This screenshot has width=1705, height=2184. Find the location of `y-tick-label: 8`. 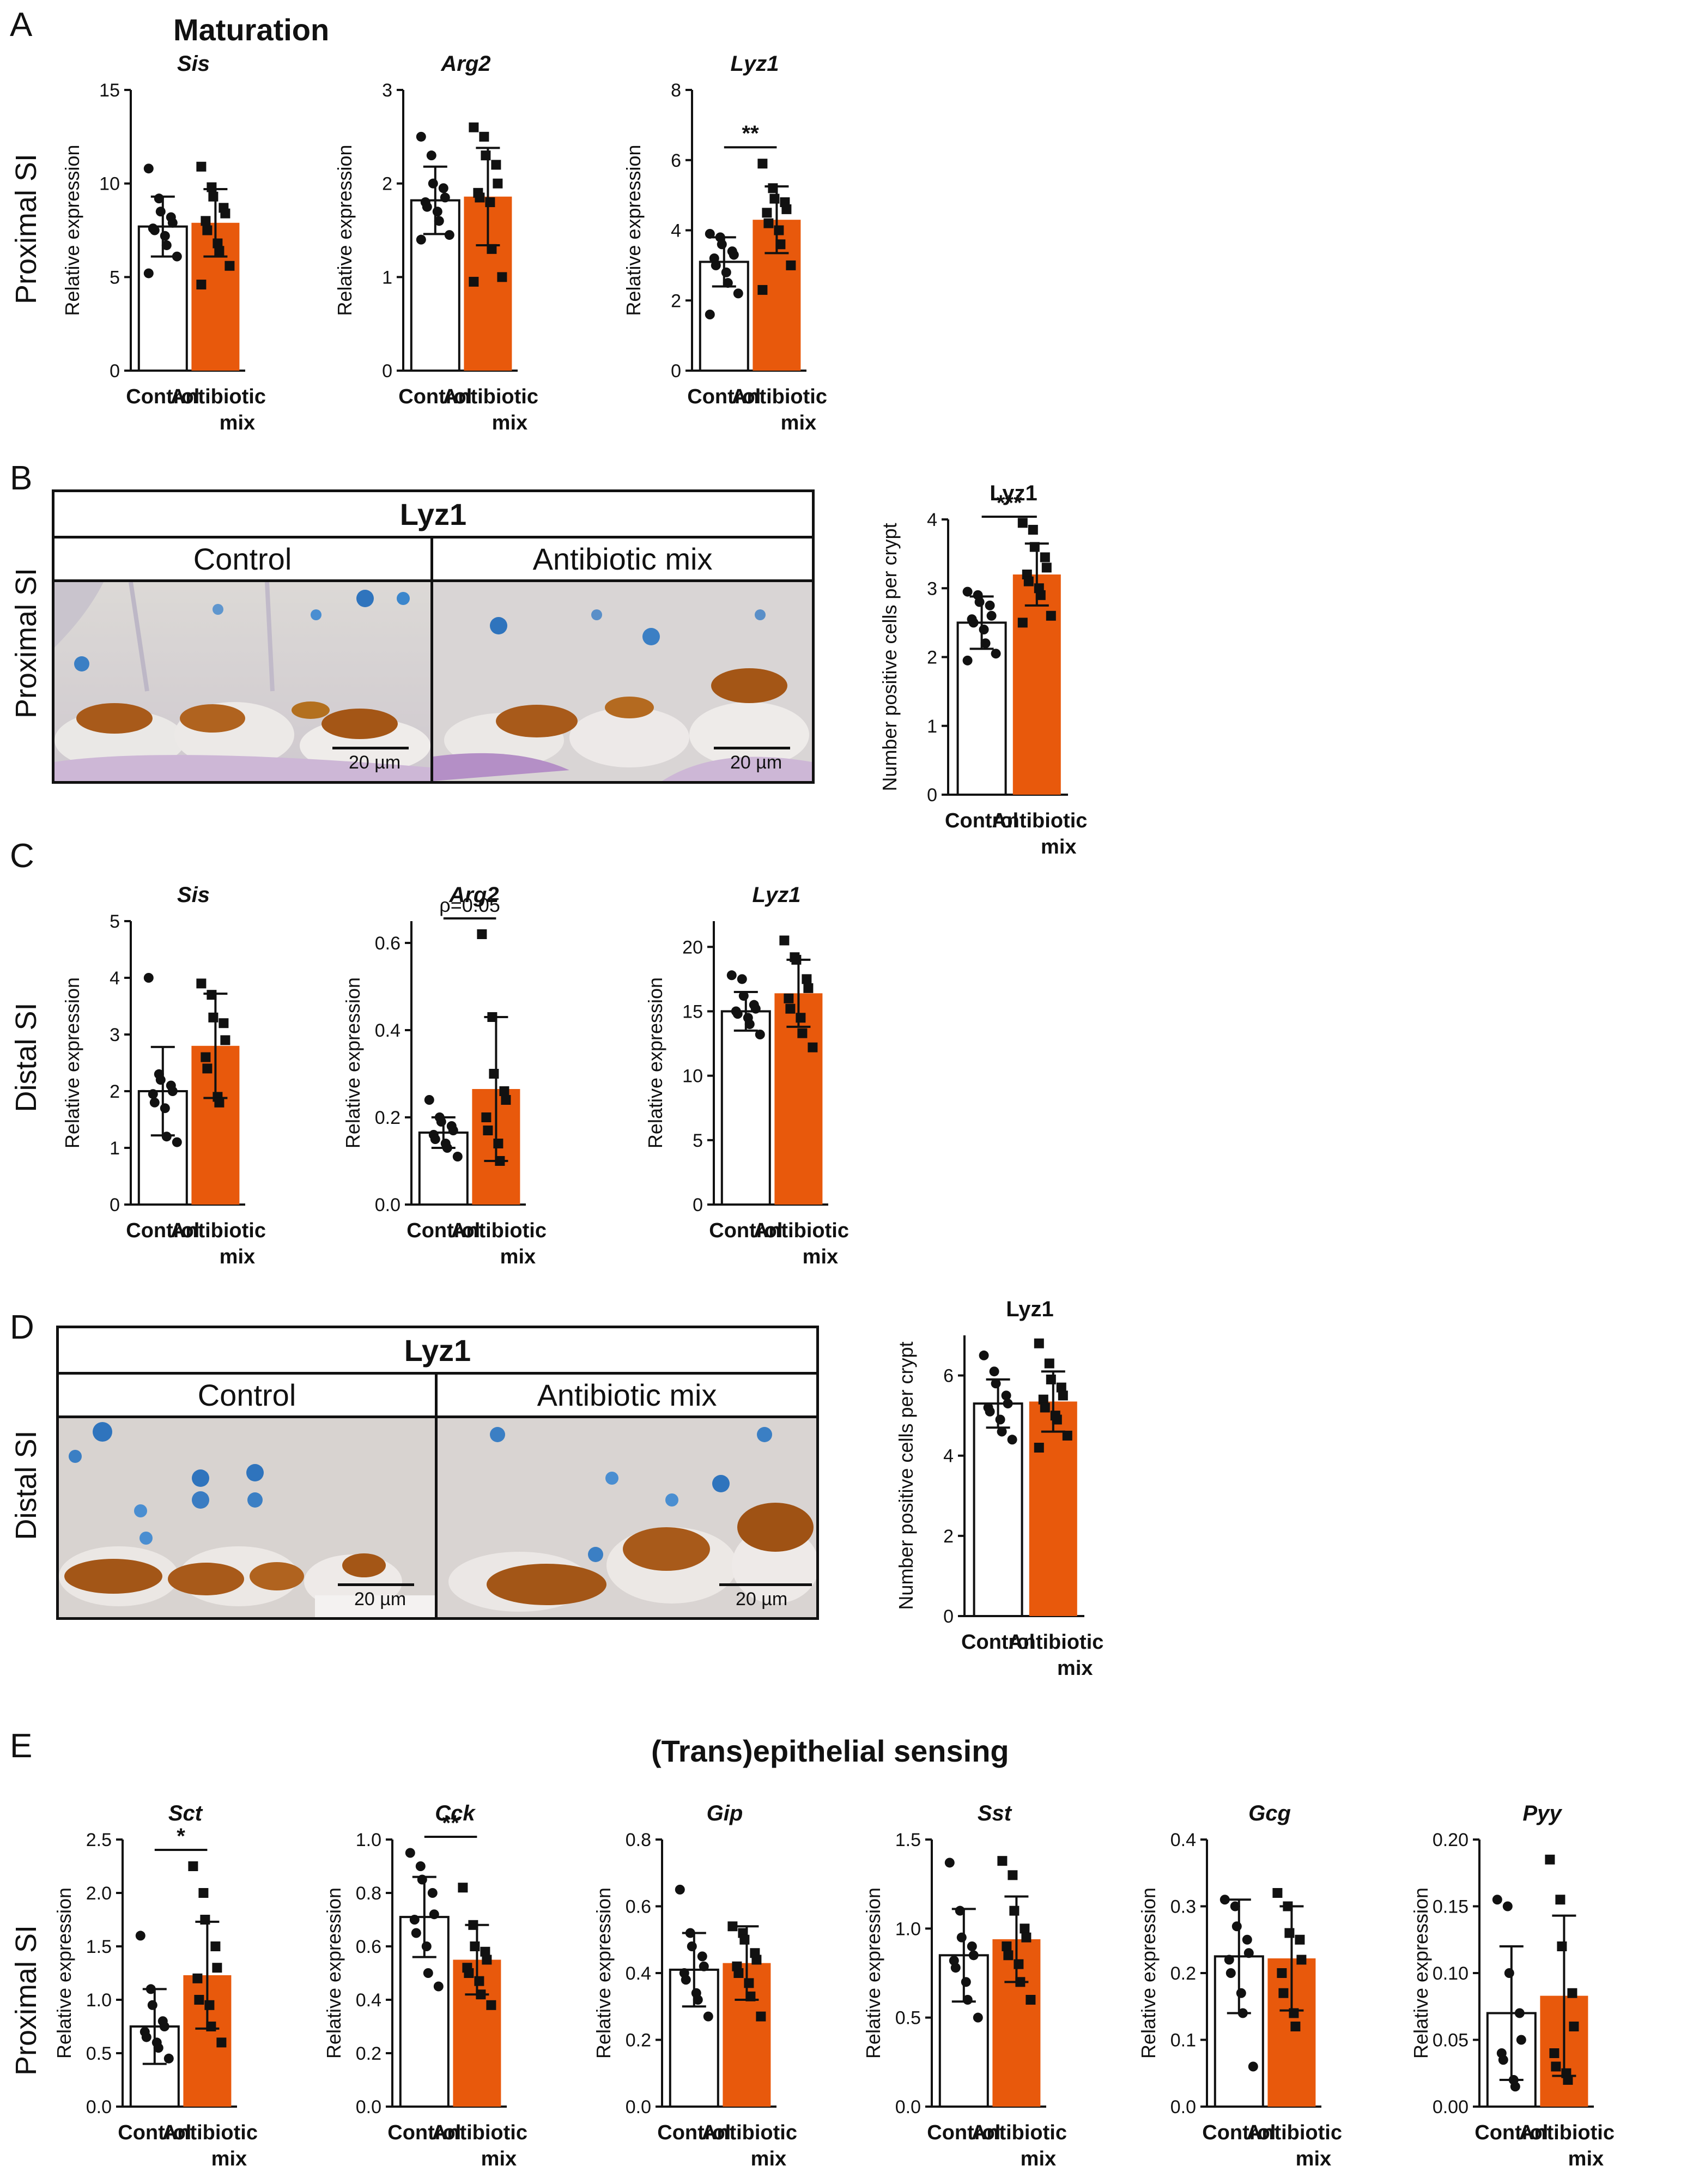

y-tick-label: 8 is located at coordinates (676, 90).